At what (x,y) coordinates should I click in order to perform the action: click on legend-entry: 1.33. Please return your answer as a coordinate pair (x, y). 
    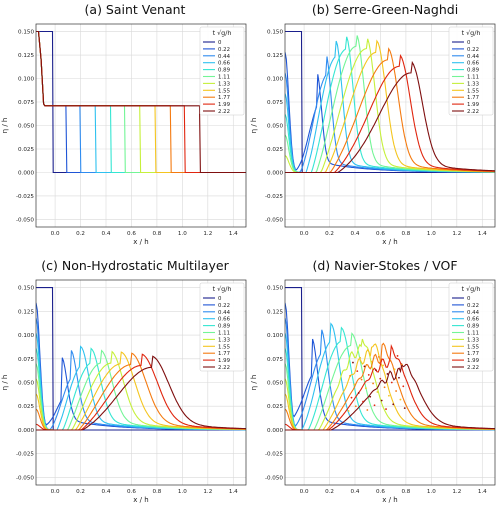
    Looking at the image, I should click on (473, 84).